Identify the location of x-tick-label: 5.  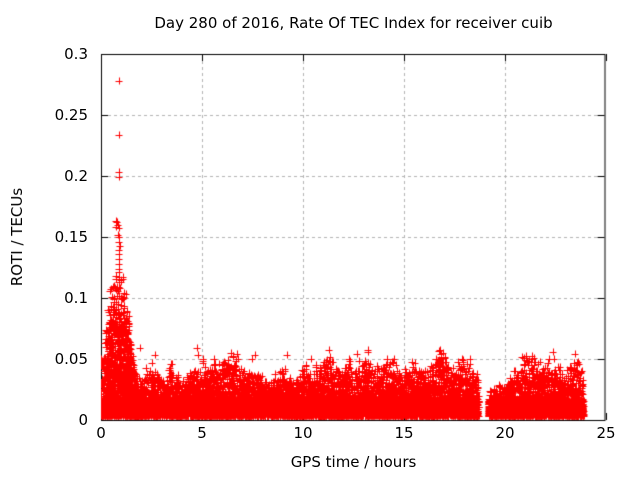
(202, 433).